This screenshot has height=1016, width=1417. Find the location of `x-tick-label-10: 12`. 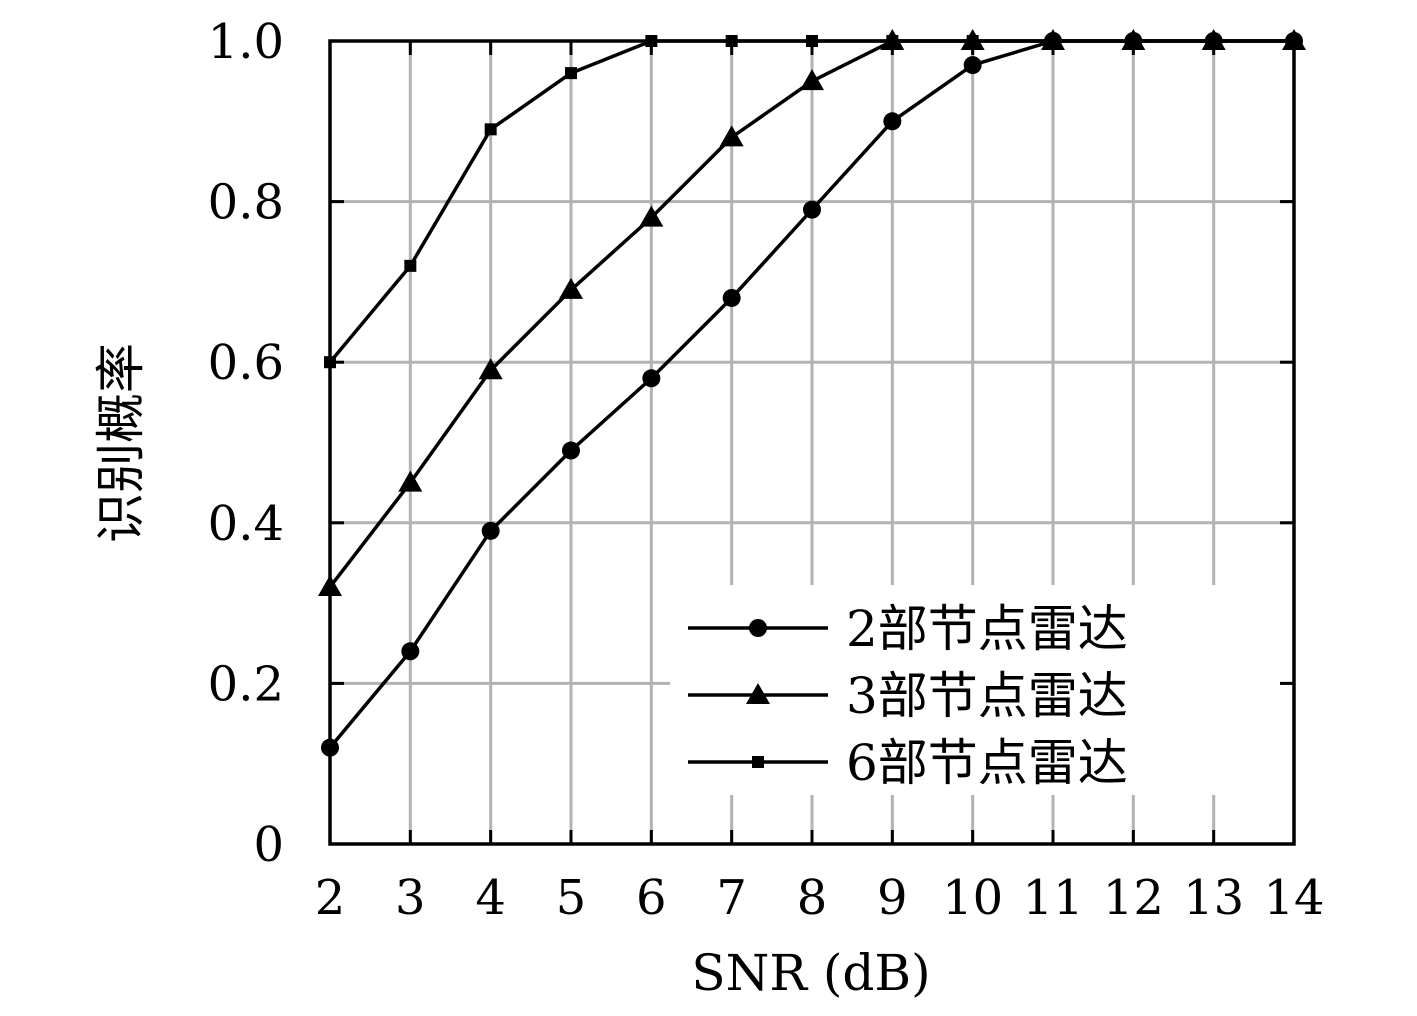

x-tick-label-10: 12 is located at coordinates (1133, 898).